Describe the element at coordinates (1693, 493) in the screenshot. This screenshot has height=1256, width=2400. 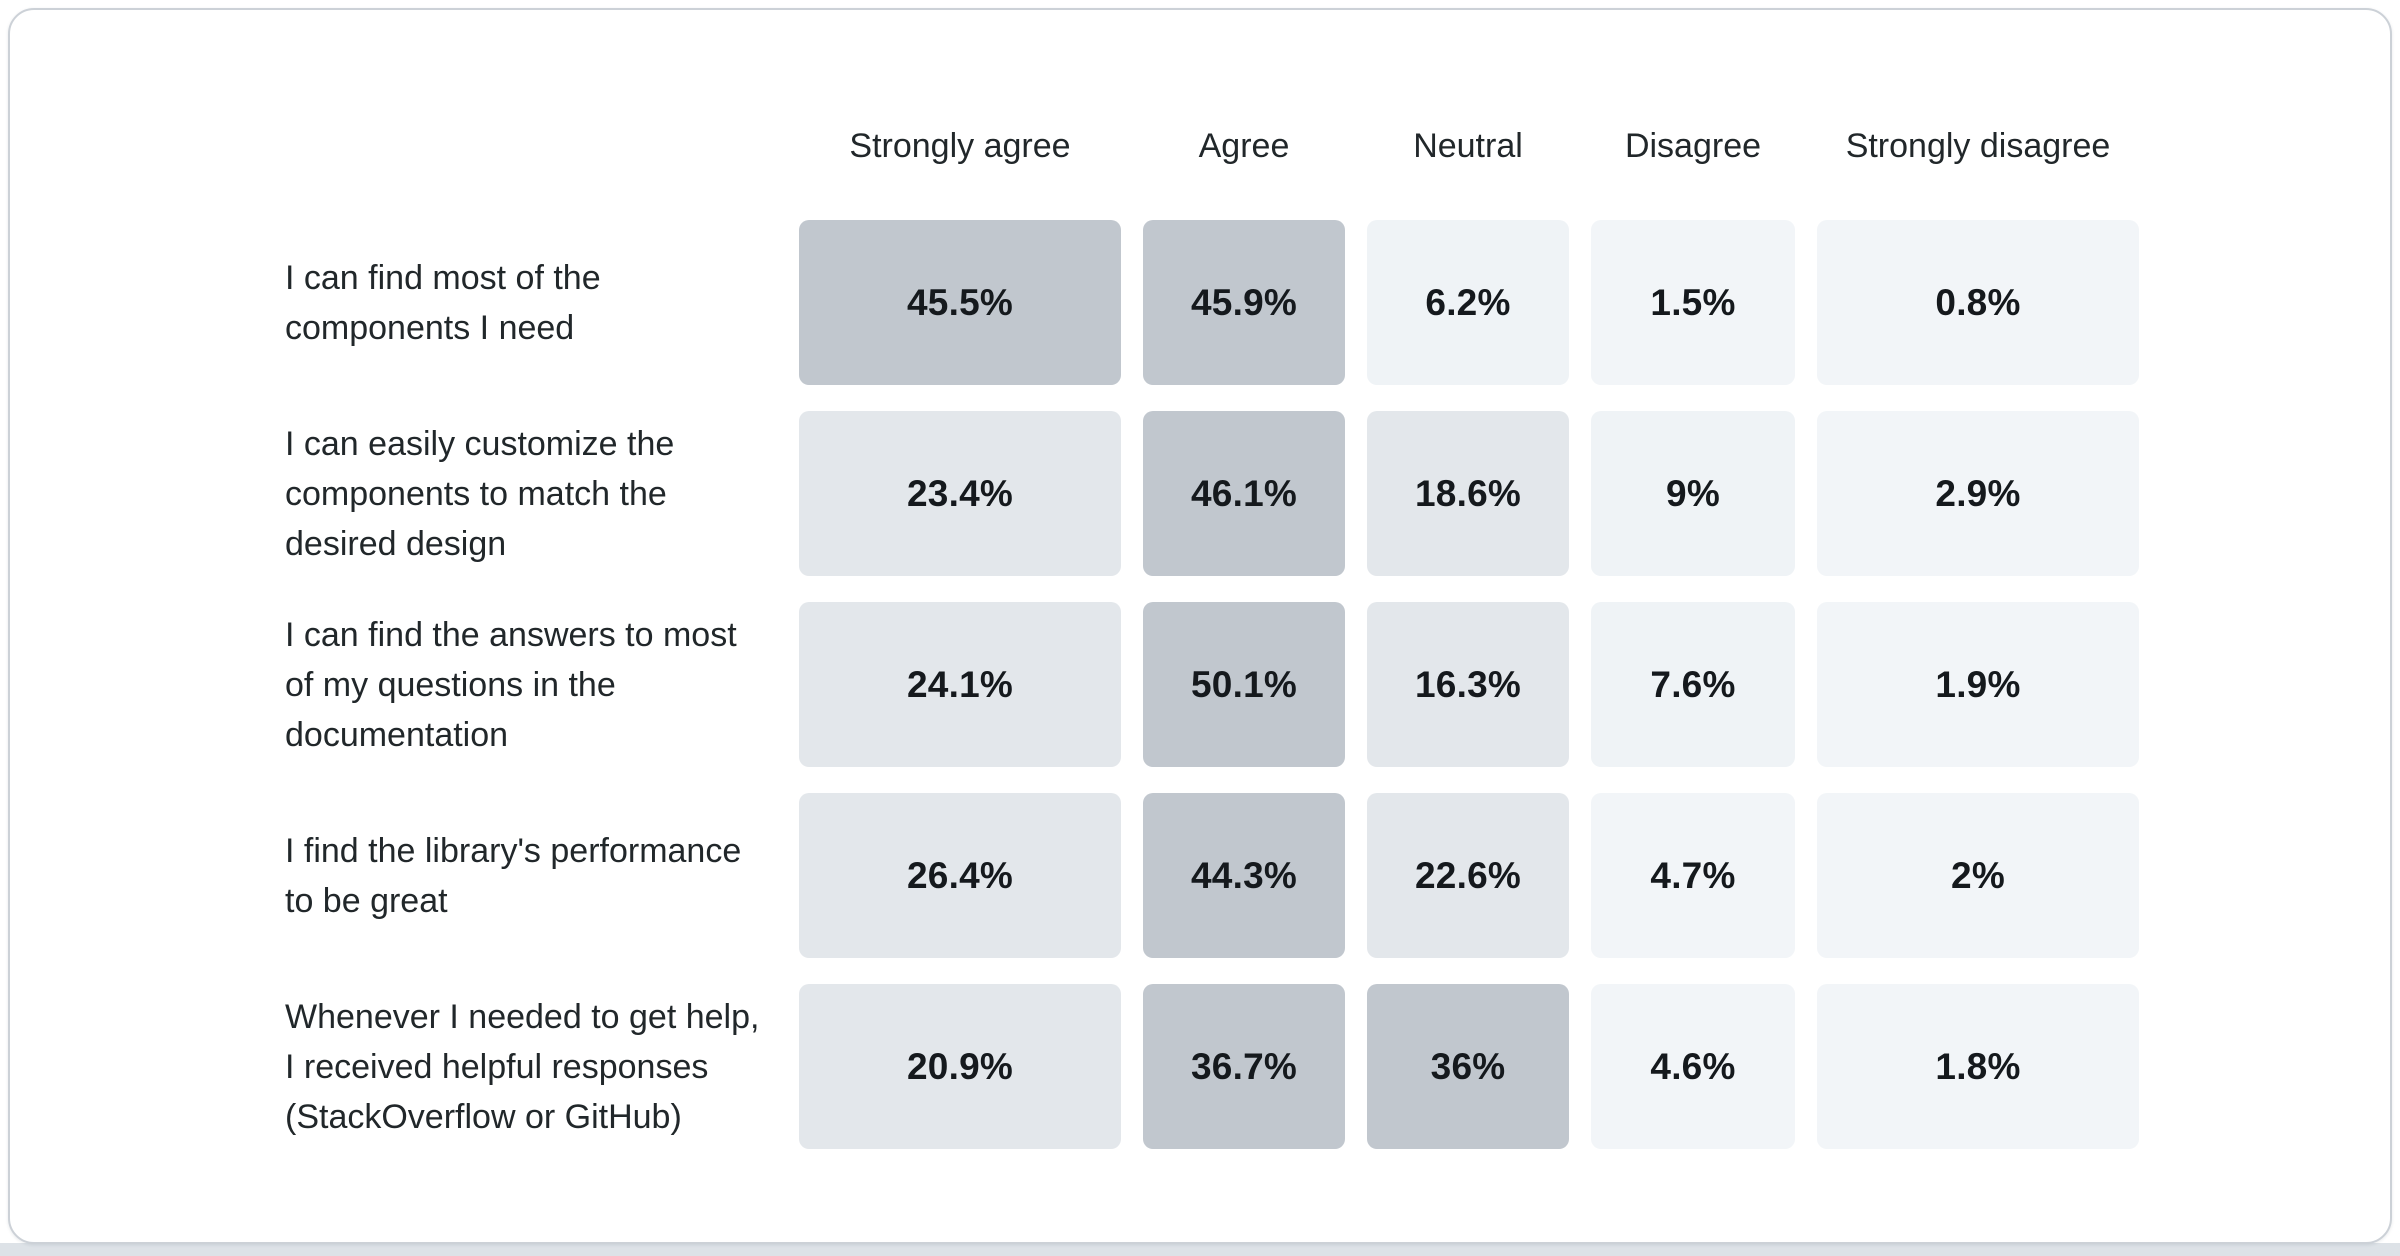
I see `heatmap-cell-r2-c4: 9%` at that location.